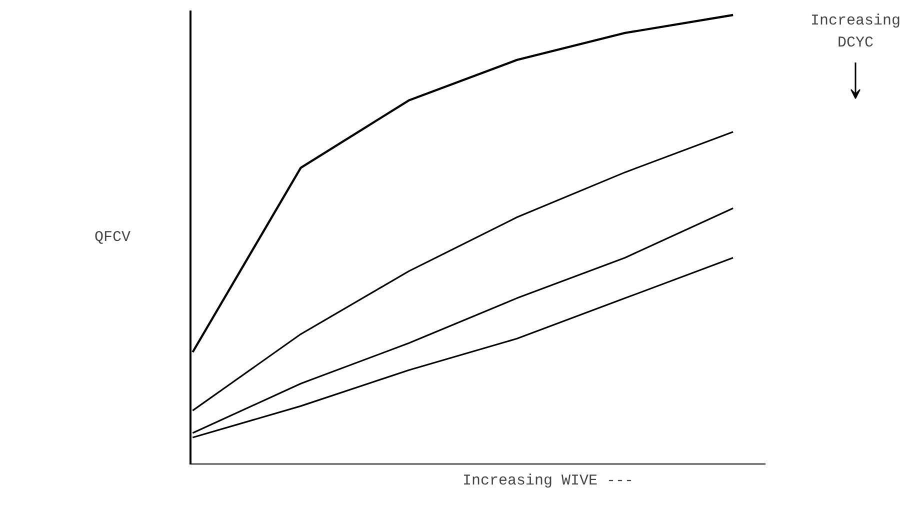  Describe the element at coordinates (112, 237) in the screenshot. I see `y-axis-title: QFCV` at that location.